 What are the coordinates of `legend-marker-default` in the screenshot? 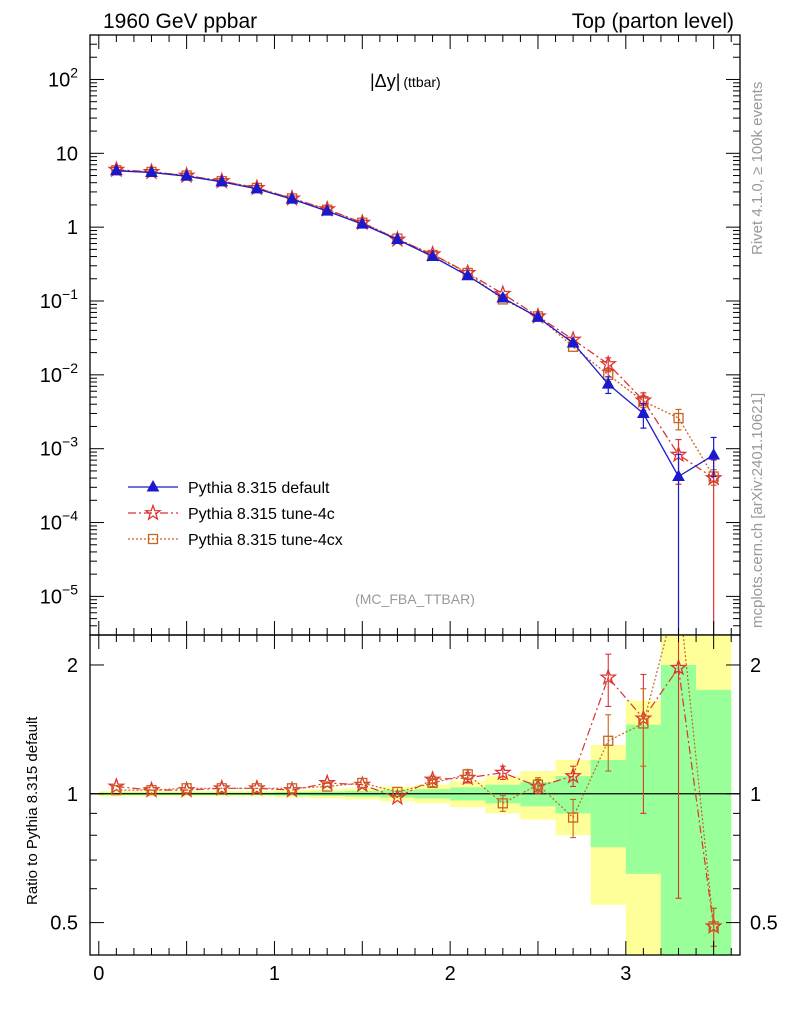 It's located at (153, 485).